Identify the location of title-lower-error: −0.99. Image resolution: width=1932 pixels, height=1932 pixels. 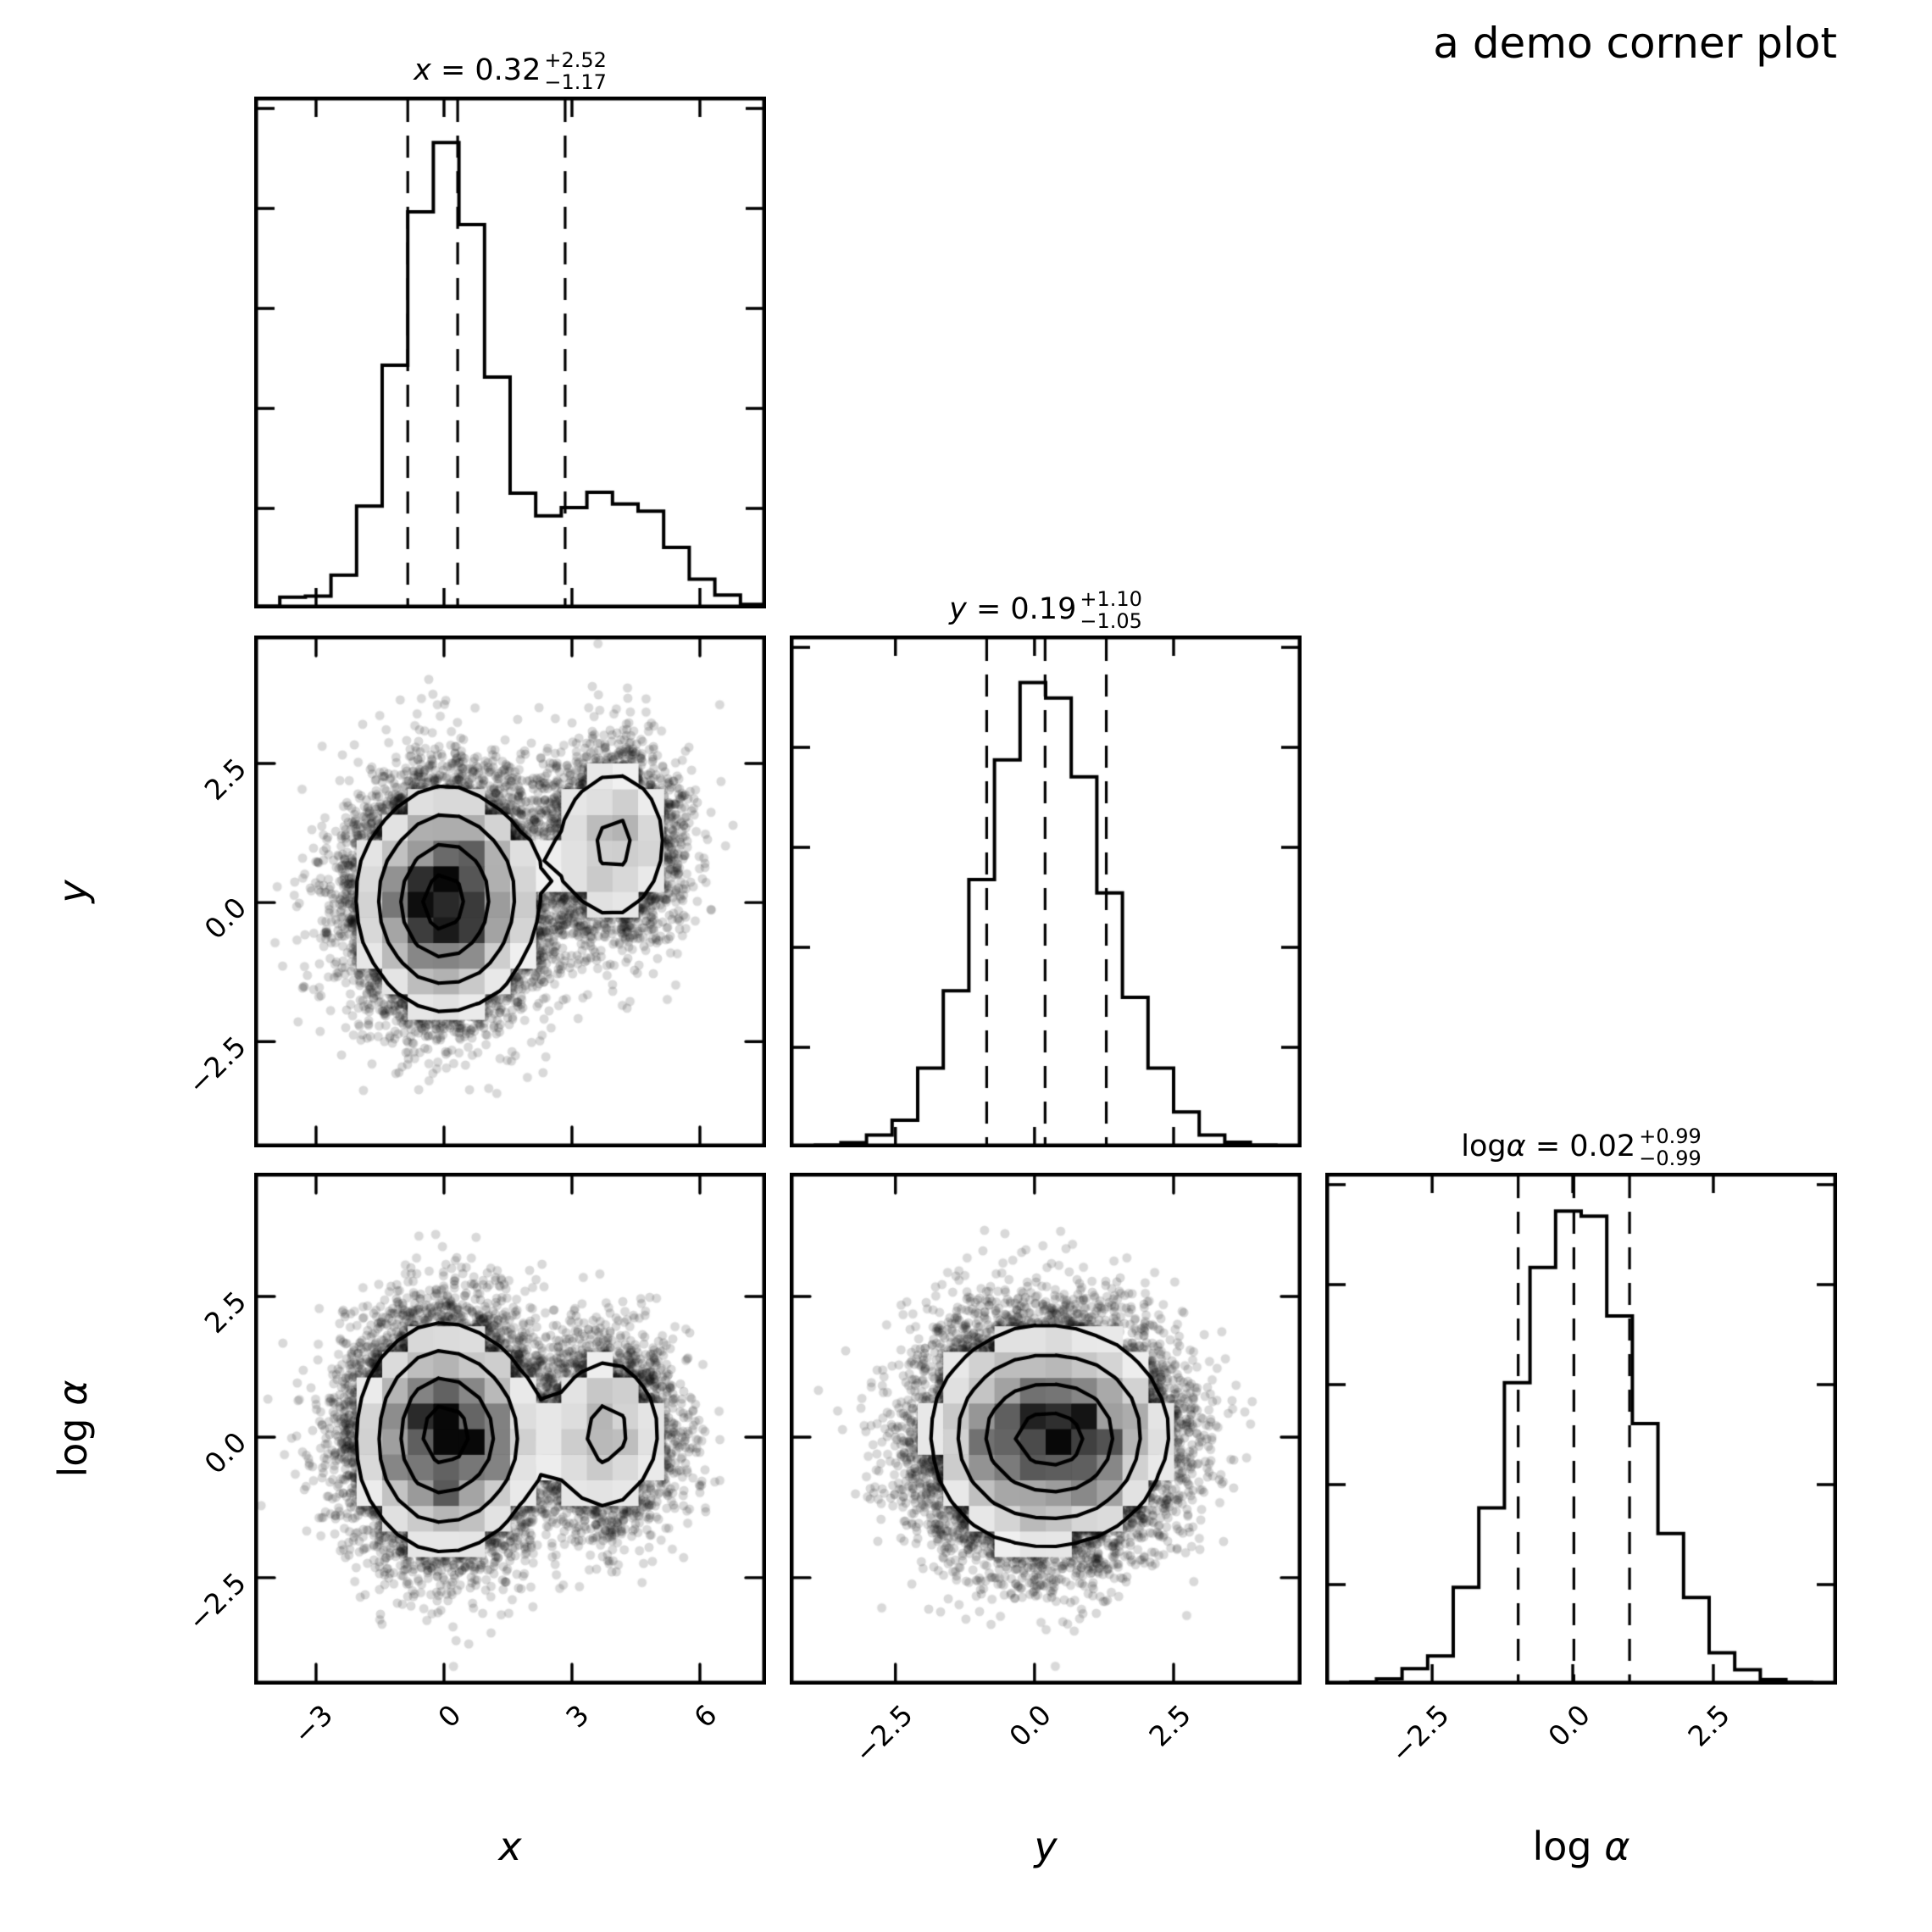
(1670, 1158).